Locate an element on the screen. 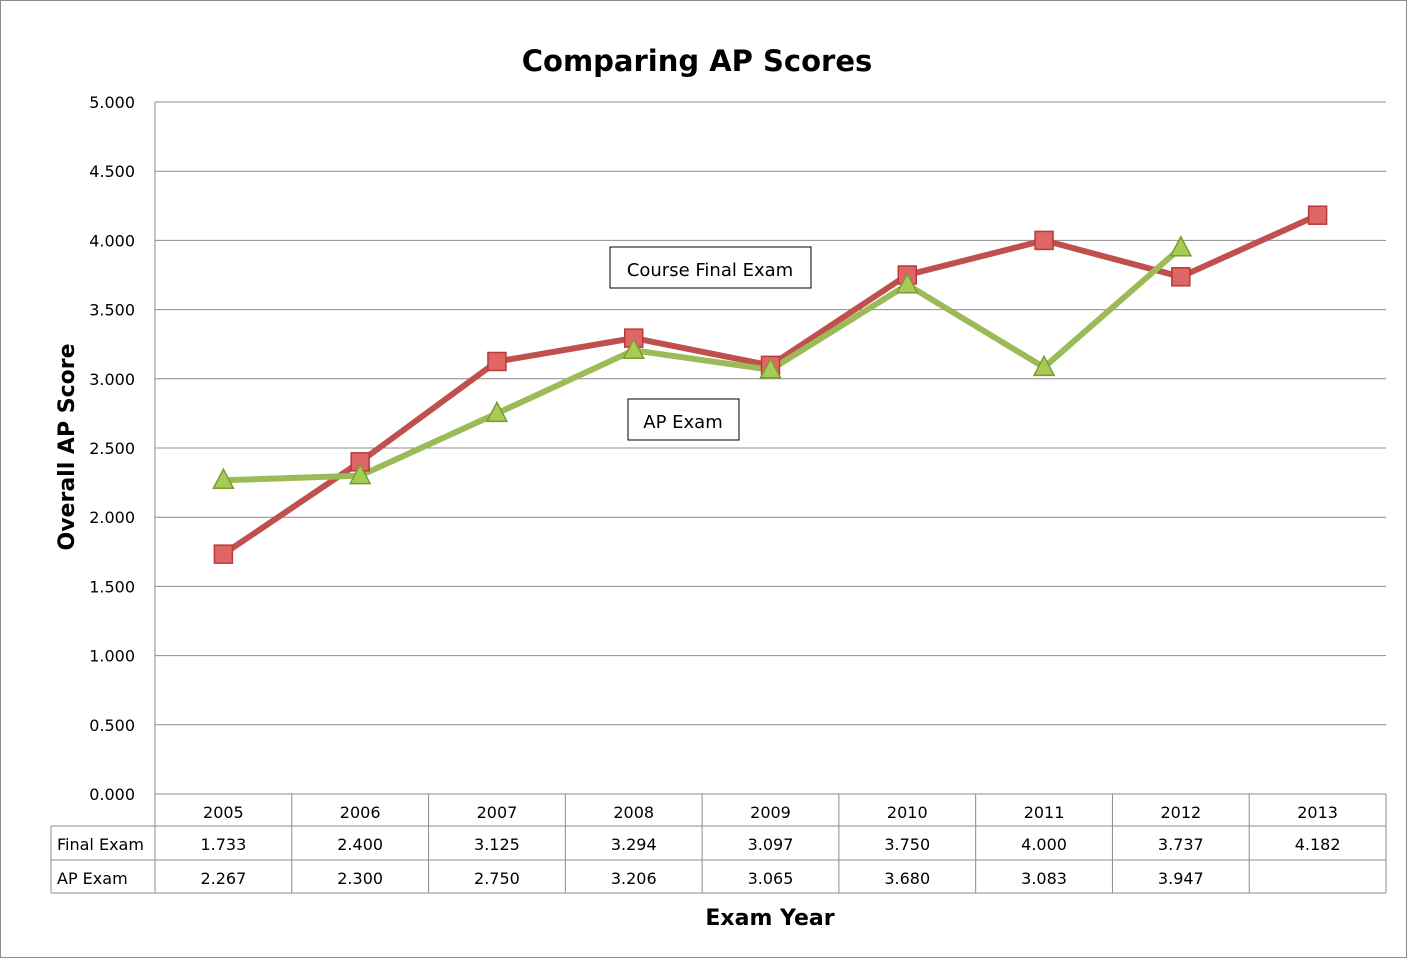  data-label: 4.000 is located at coordinates (1044, 844).